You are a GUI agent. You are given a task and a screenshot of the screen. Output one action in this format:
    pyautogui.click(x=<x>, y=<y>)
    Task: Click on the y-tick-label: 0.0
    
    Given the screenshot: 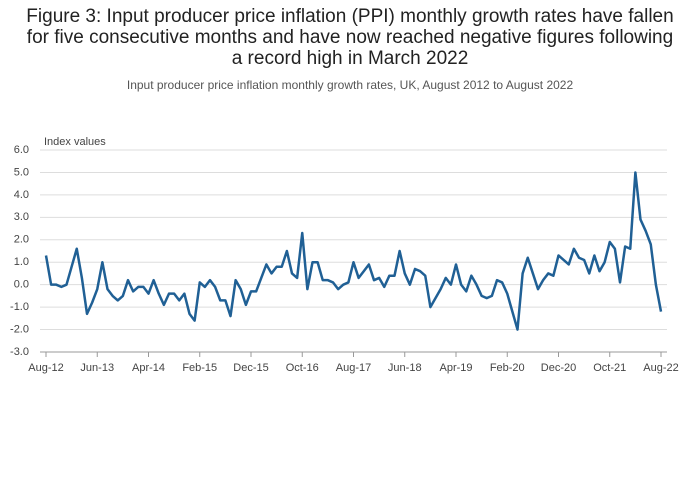 What is the action you would take?
    pyautogui.click(x=21, y=285)
    